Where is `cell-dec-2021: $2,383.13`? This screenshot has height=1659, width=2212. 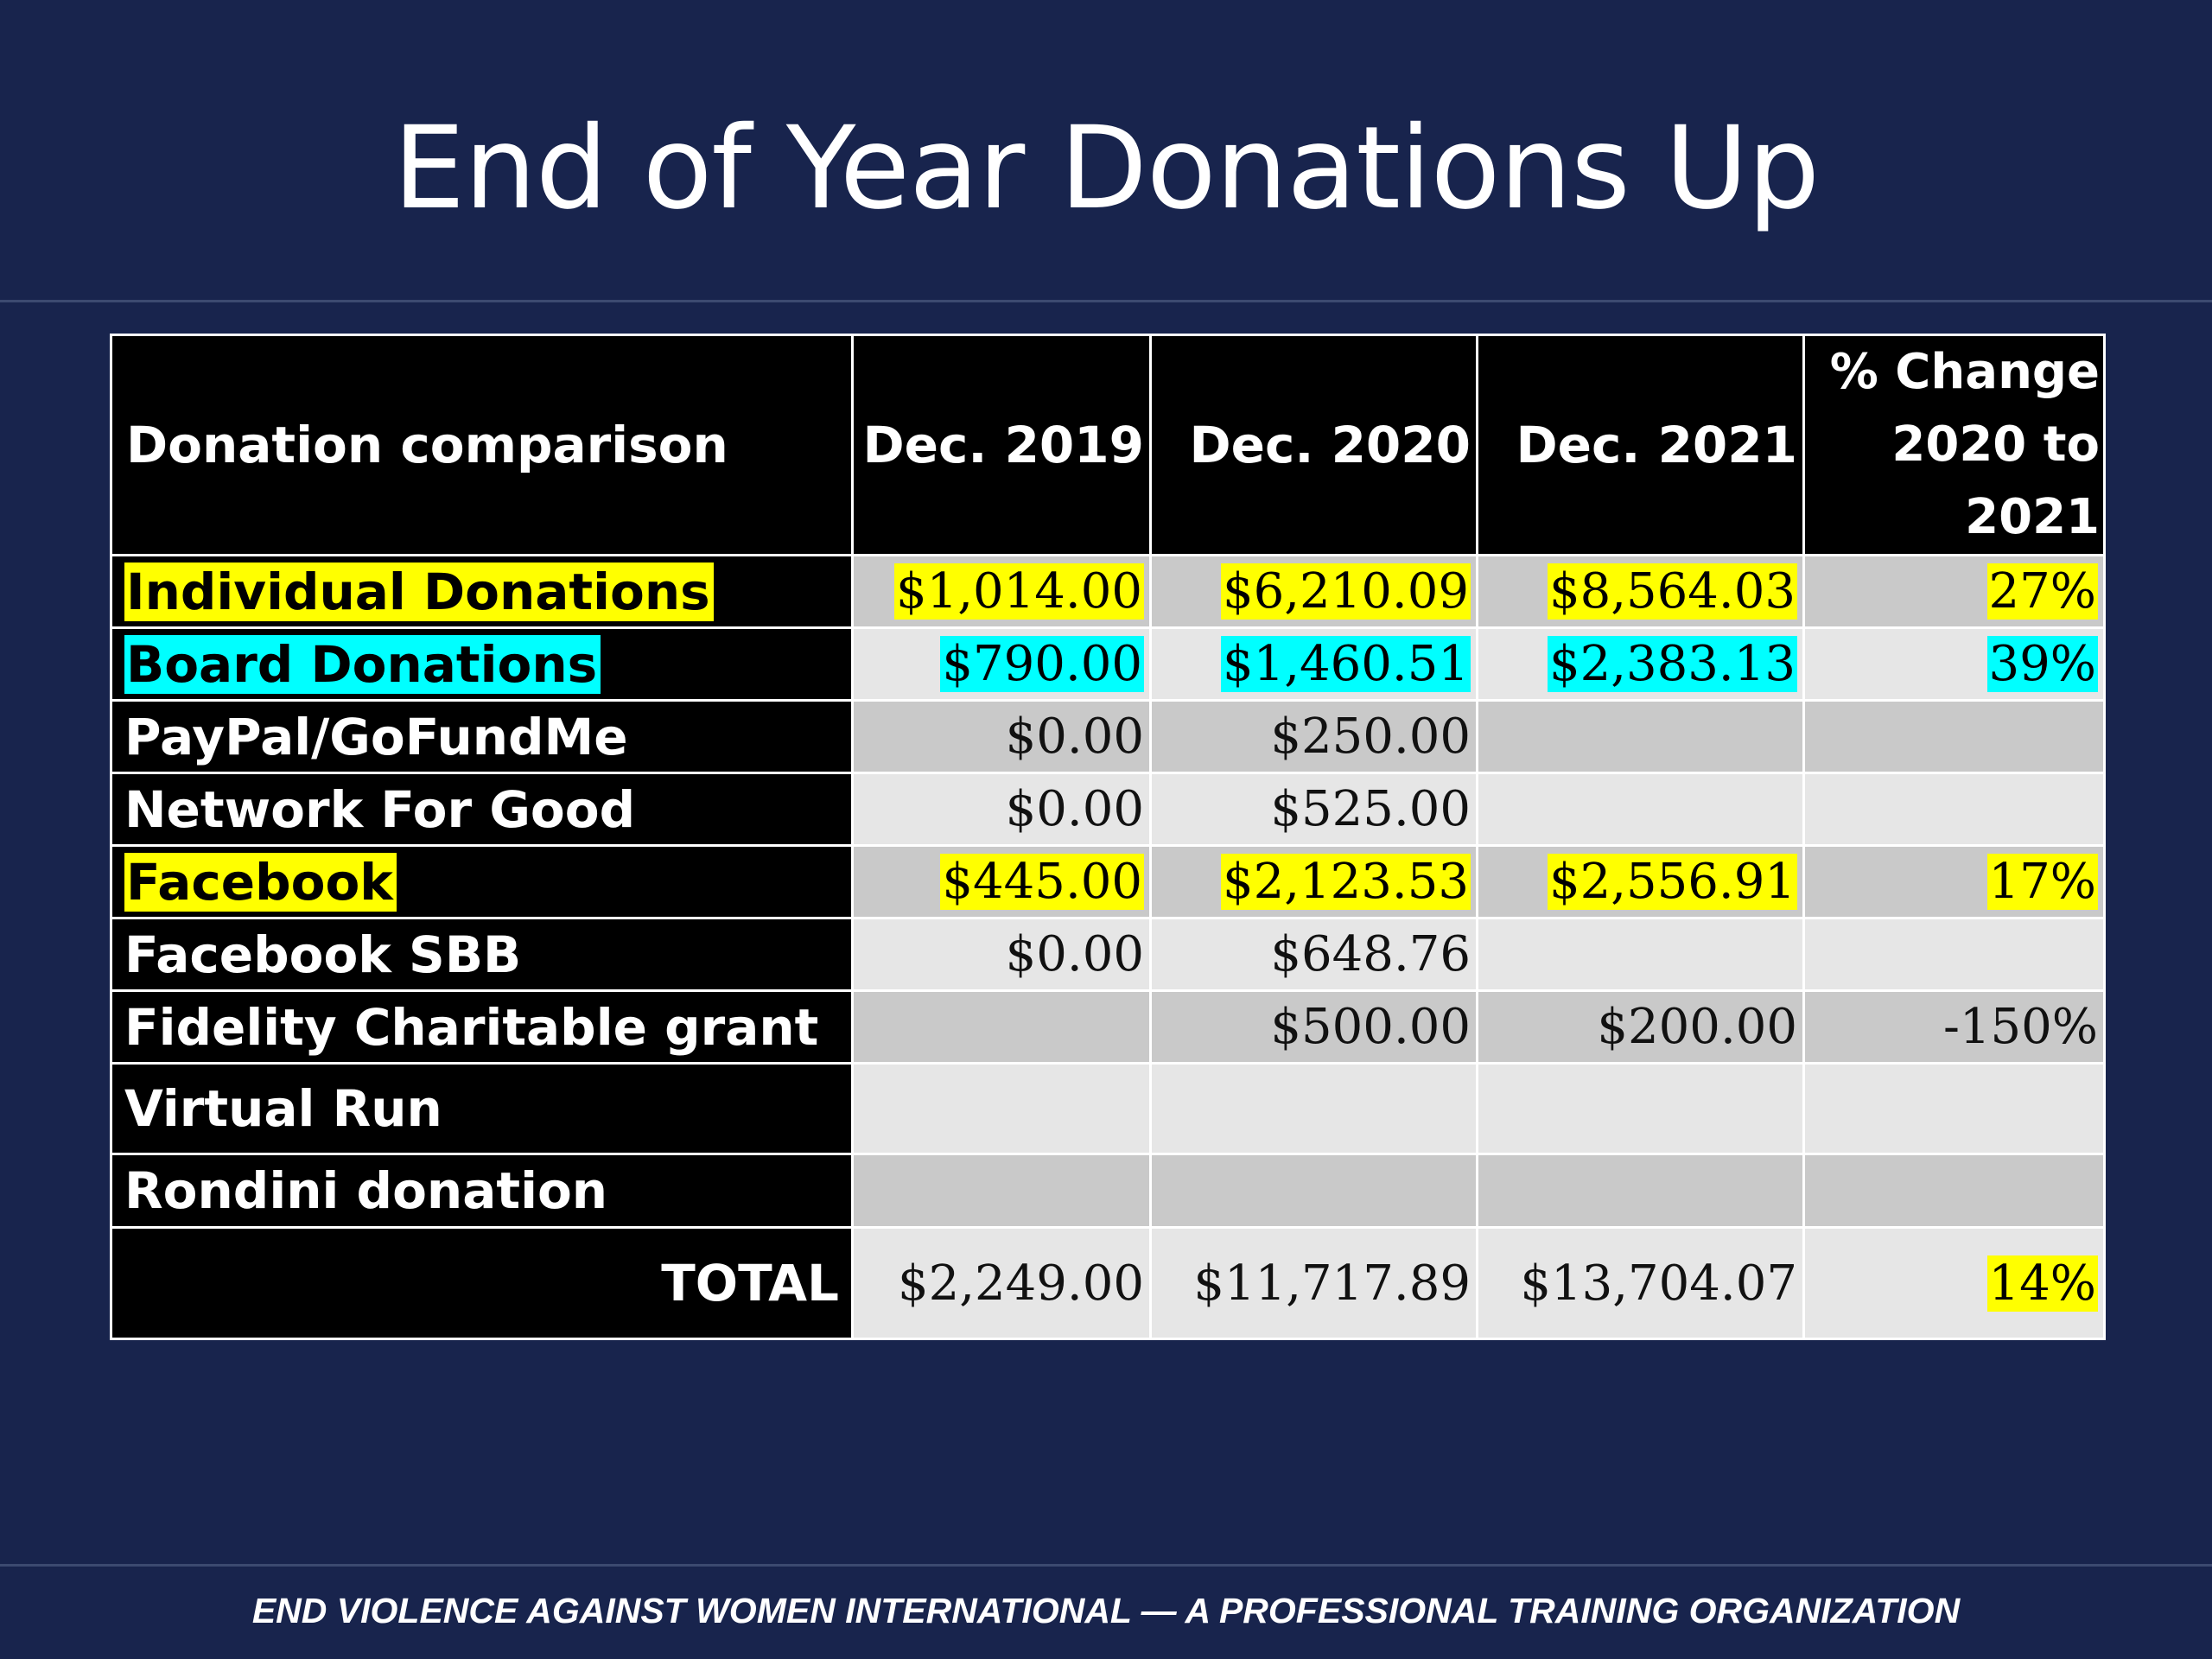 cell-dec-2021: $2,383.13 is located at coordinates (1640, 664).